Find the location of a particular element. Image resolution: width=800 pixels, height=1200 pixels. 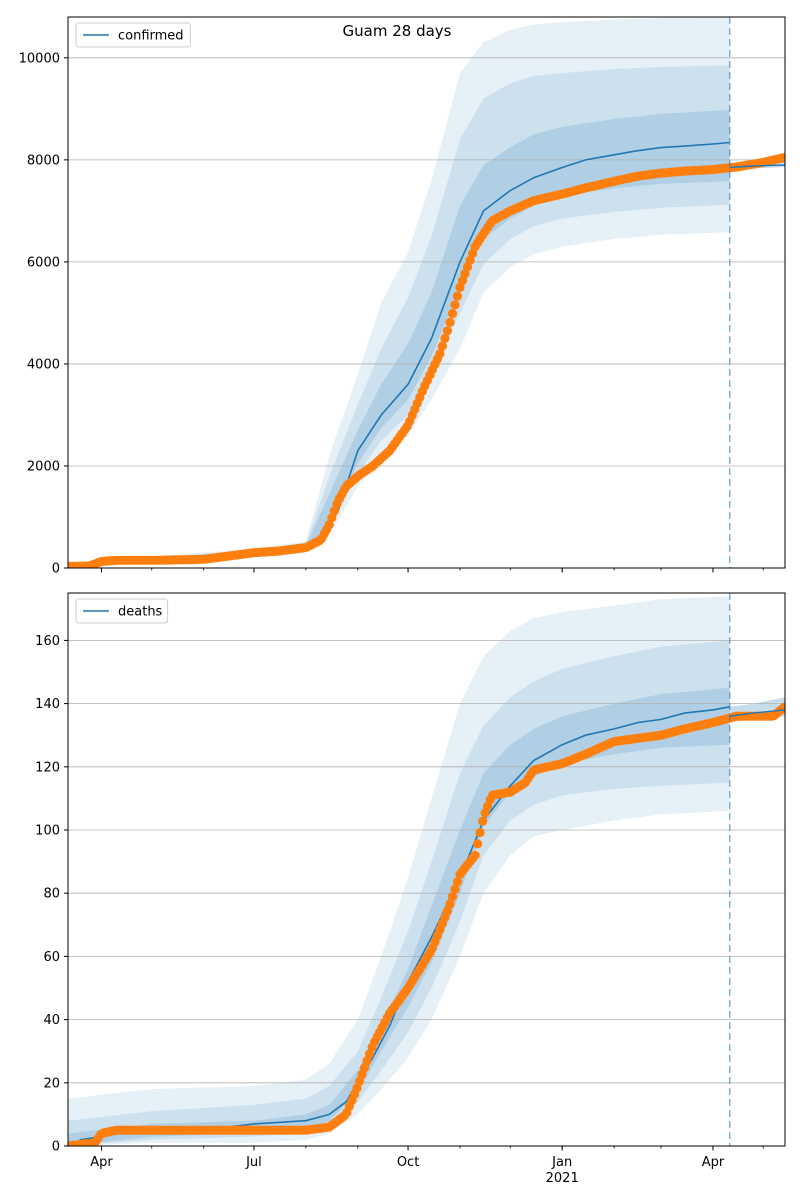

deaths-xtick-sublabel-3: 2021 is located at coordinates (562, 1178).